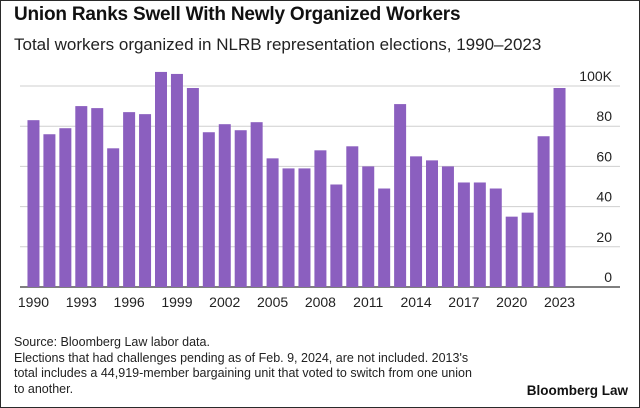 The image size is (640, 408). What do you see at coordinates (608, 277) in the screenshot?
I see `y-tick-label: 0` at bounding box center [608, 277].